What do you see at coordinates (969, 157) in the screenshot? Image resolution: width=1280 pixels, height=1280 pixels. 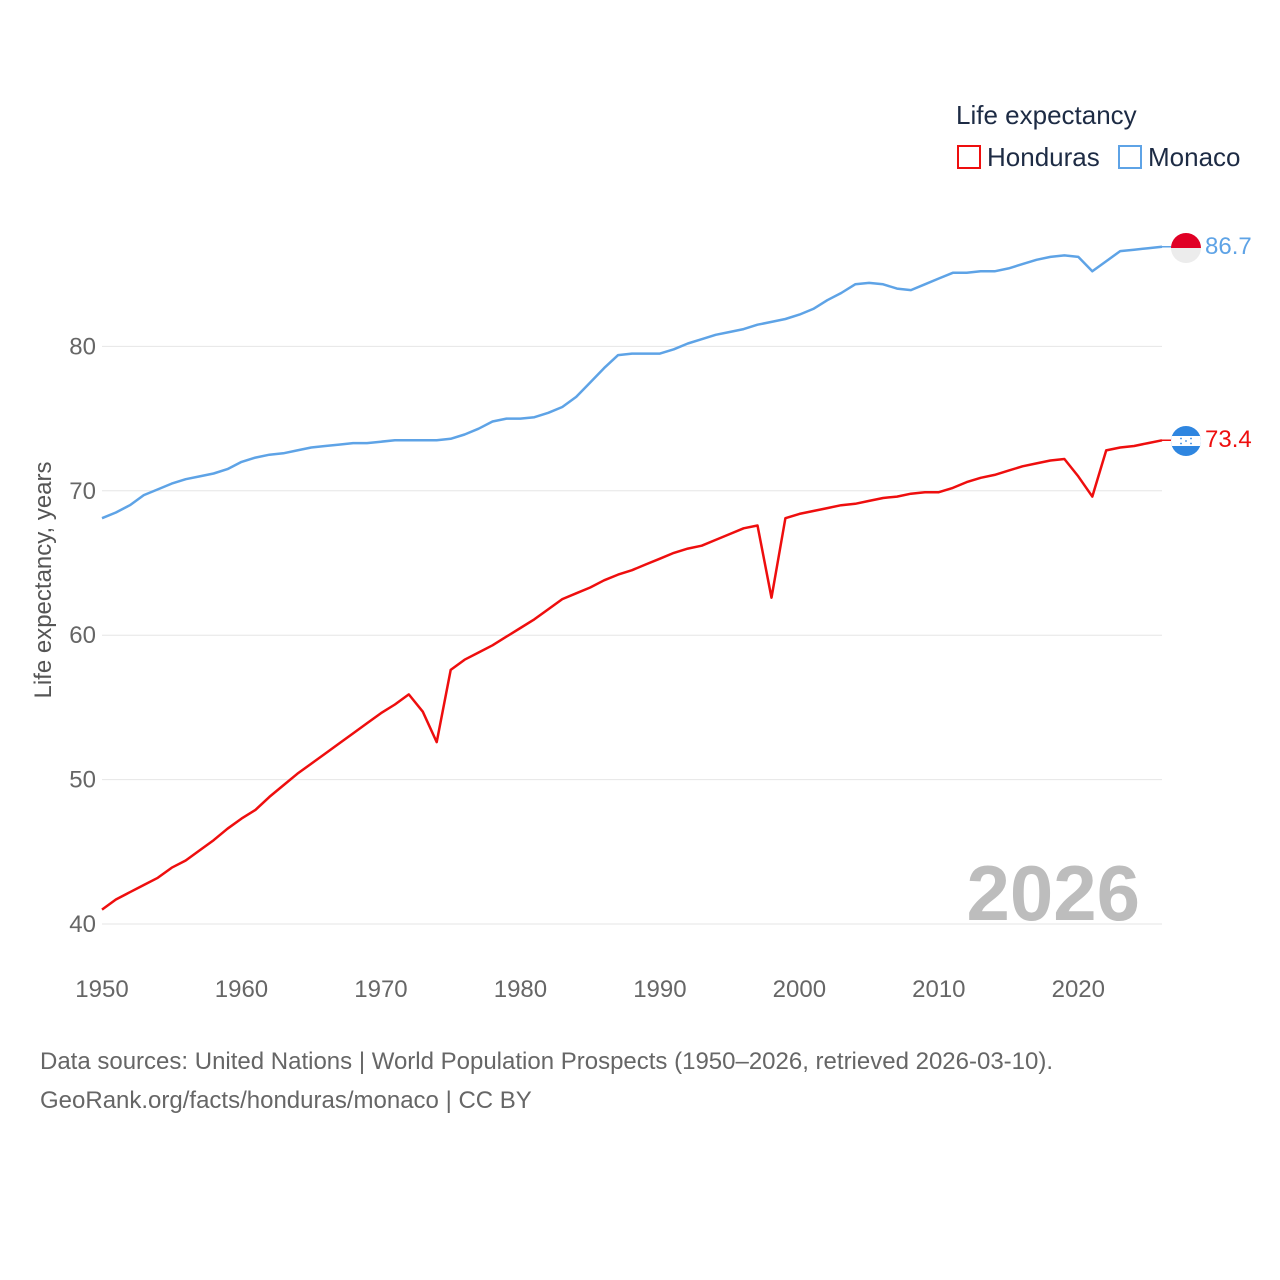 I see `legend-swatch-honduras` at bounding box center [969, 157].